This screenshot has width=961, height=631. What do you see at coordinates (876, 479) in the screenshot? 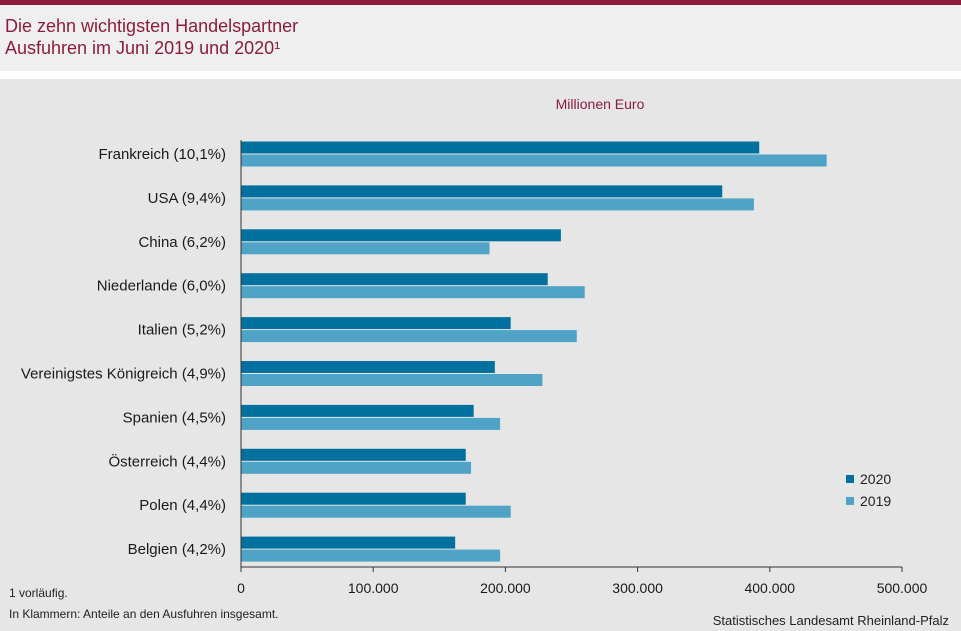
I see `legend-label-2020: 2020` at bounding box center [876, 479].